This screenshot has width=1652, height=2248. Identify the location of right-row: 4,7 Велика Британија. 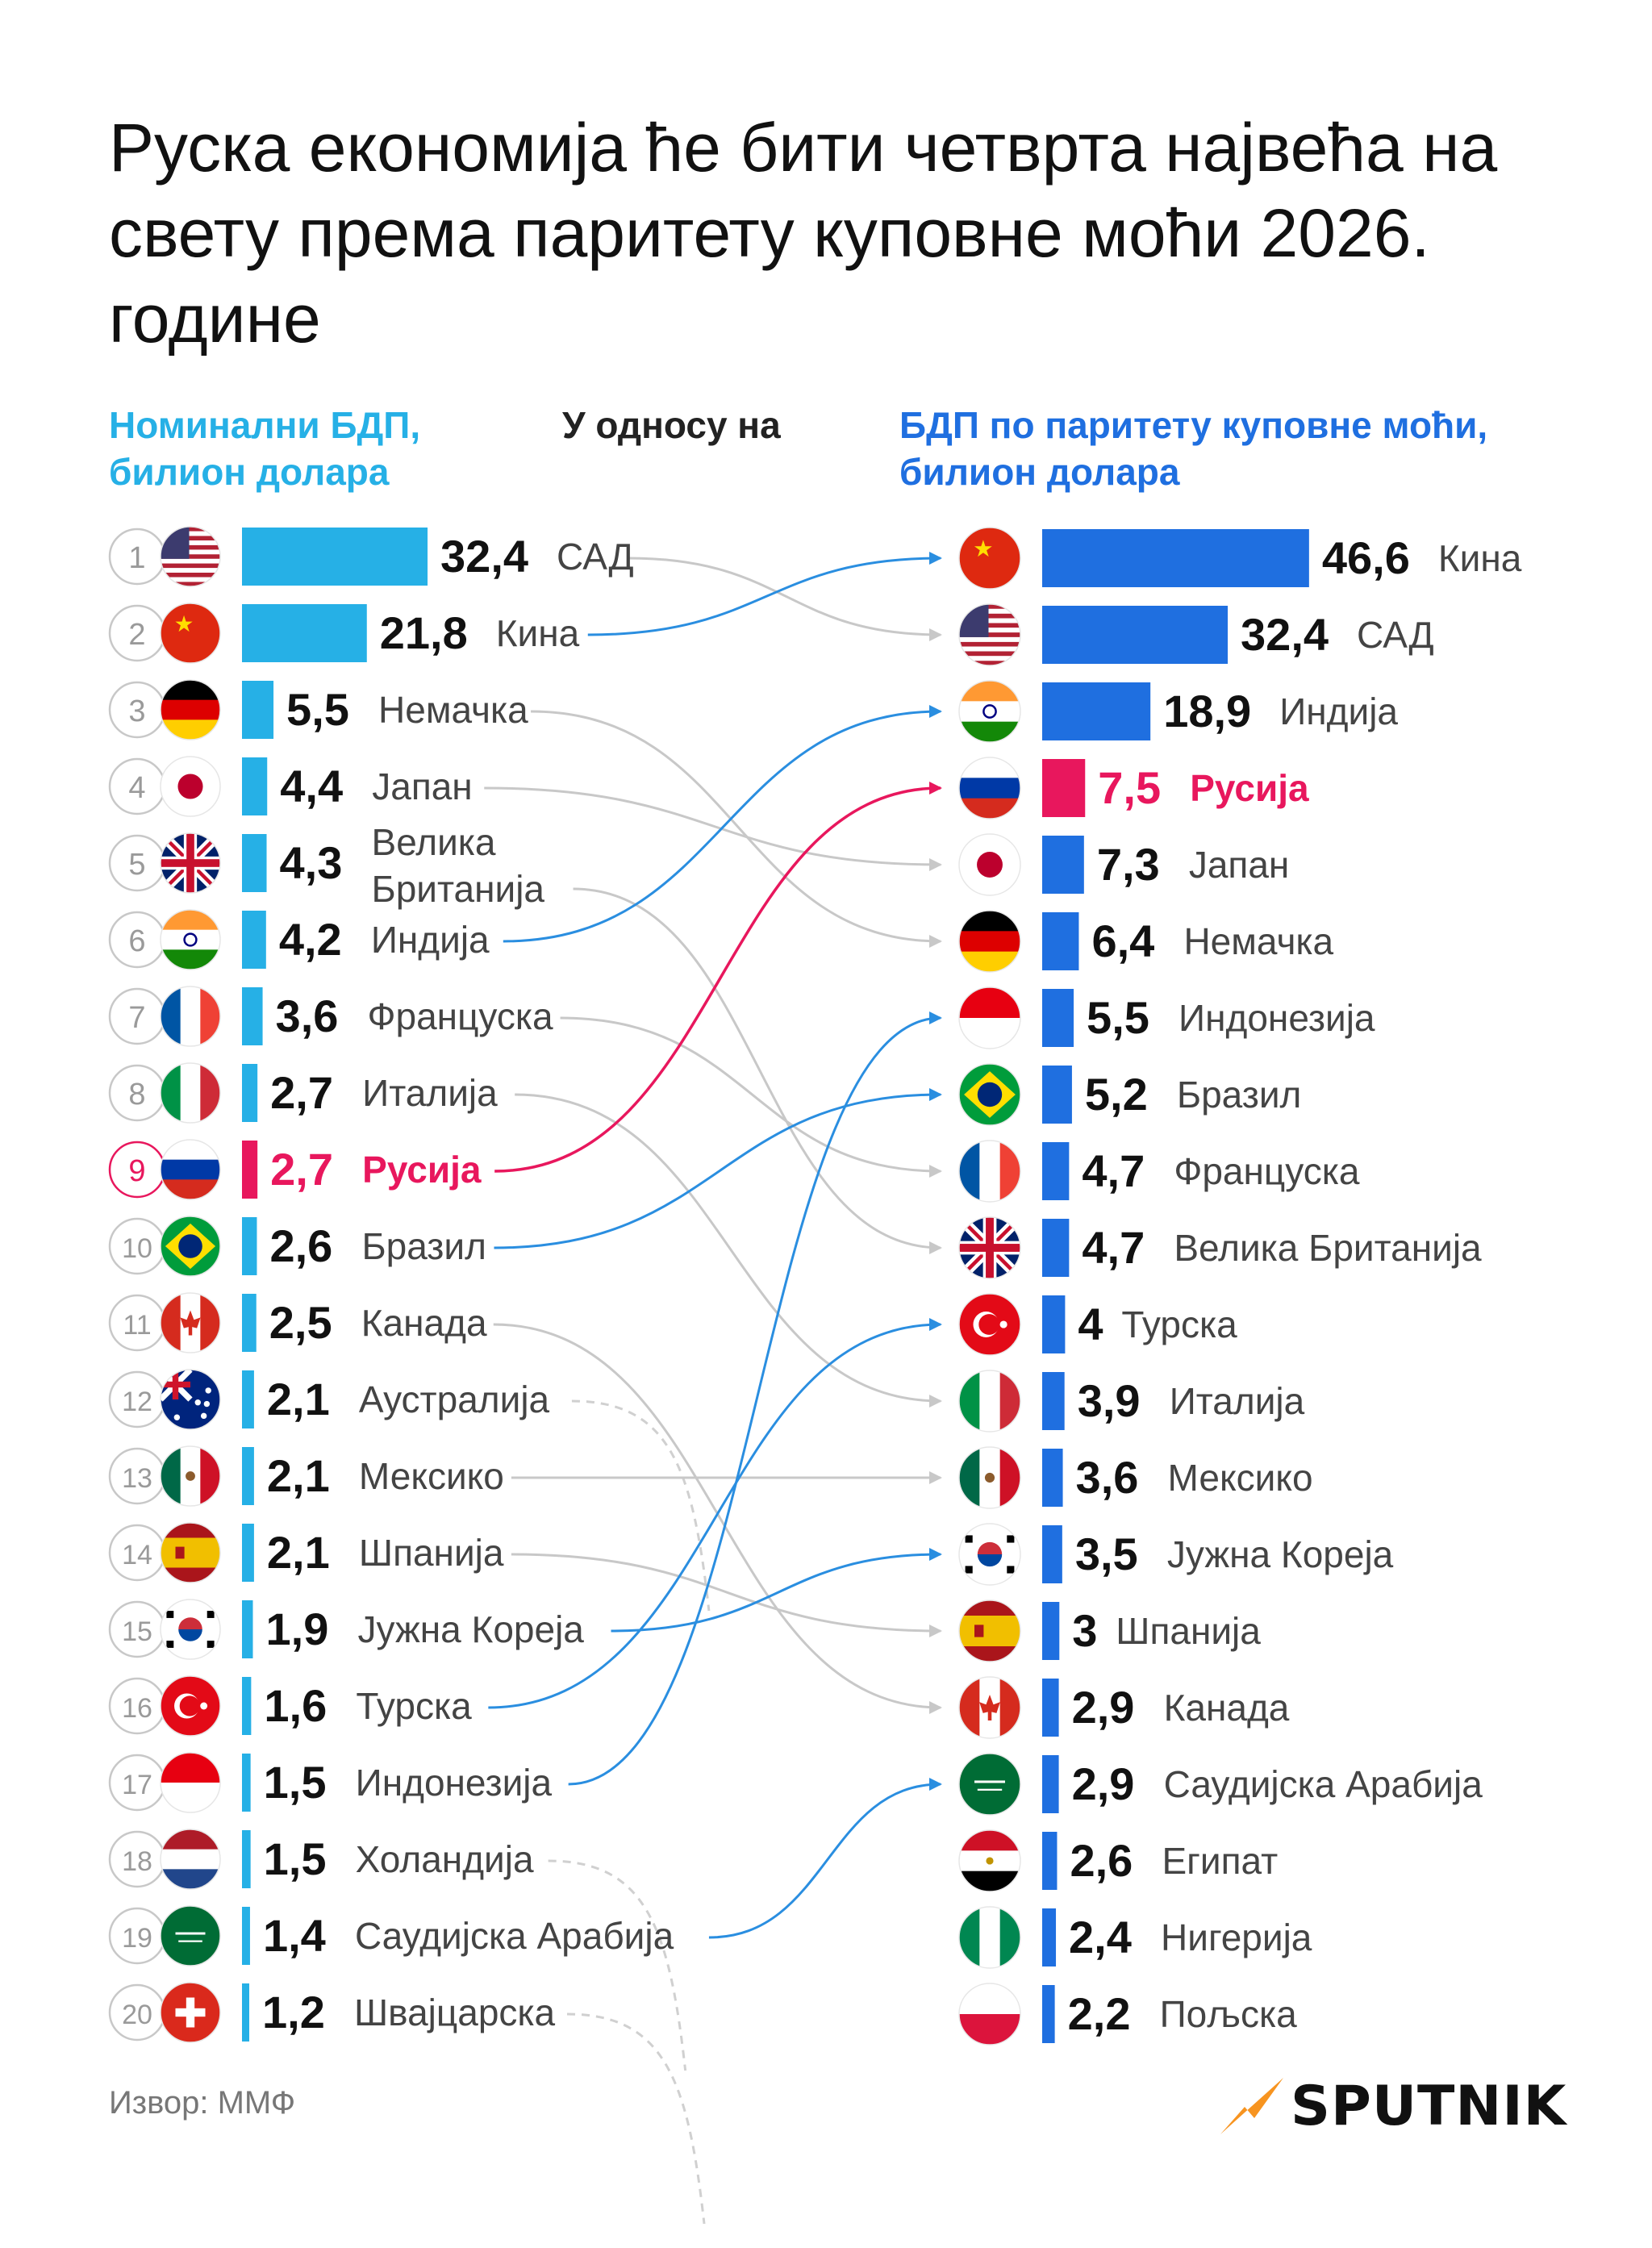
(1220, 1247).